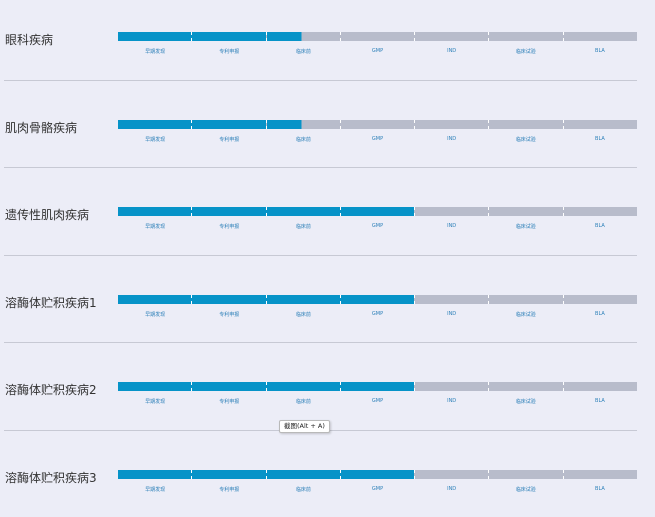 This screenshot has height=517, width=655. Describe the element at coordinates (51, 303) in the screenshot. I see `disease-name: 溶酶体贮积疾病1` at that location.